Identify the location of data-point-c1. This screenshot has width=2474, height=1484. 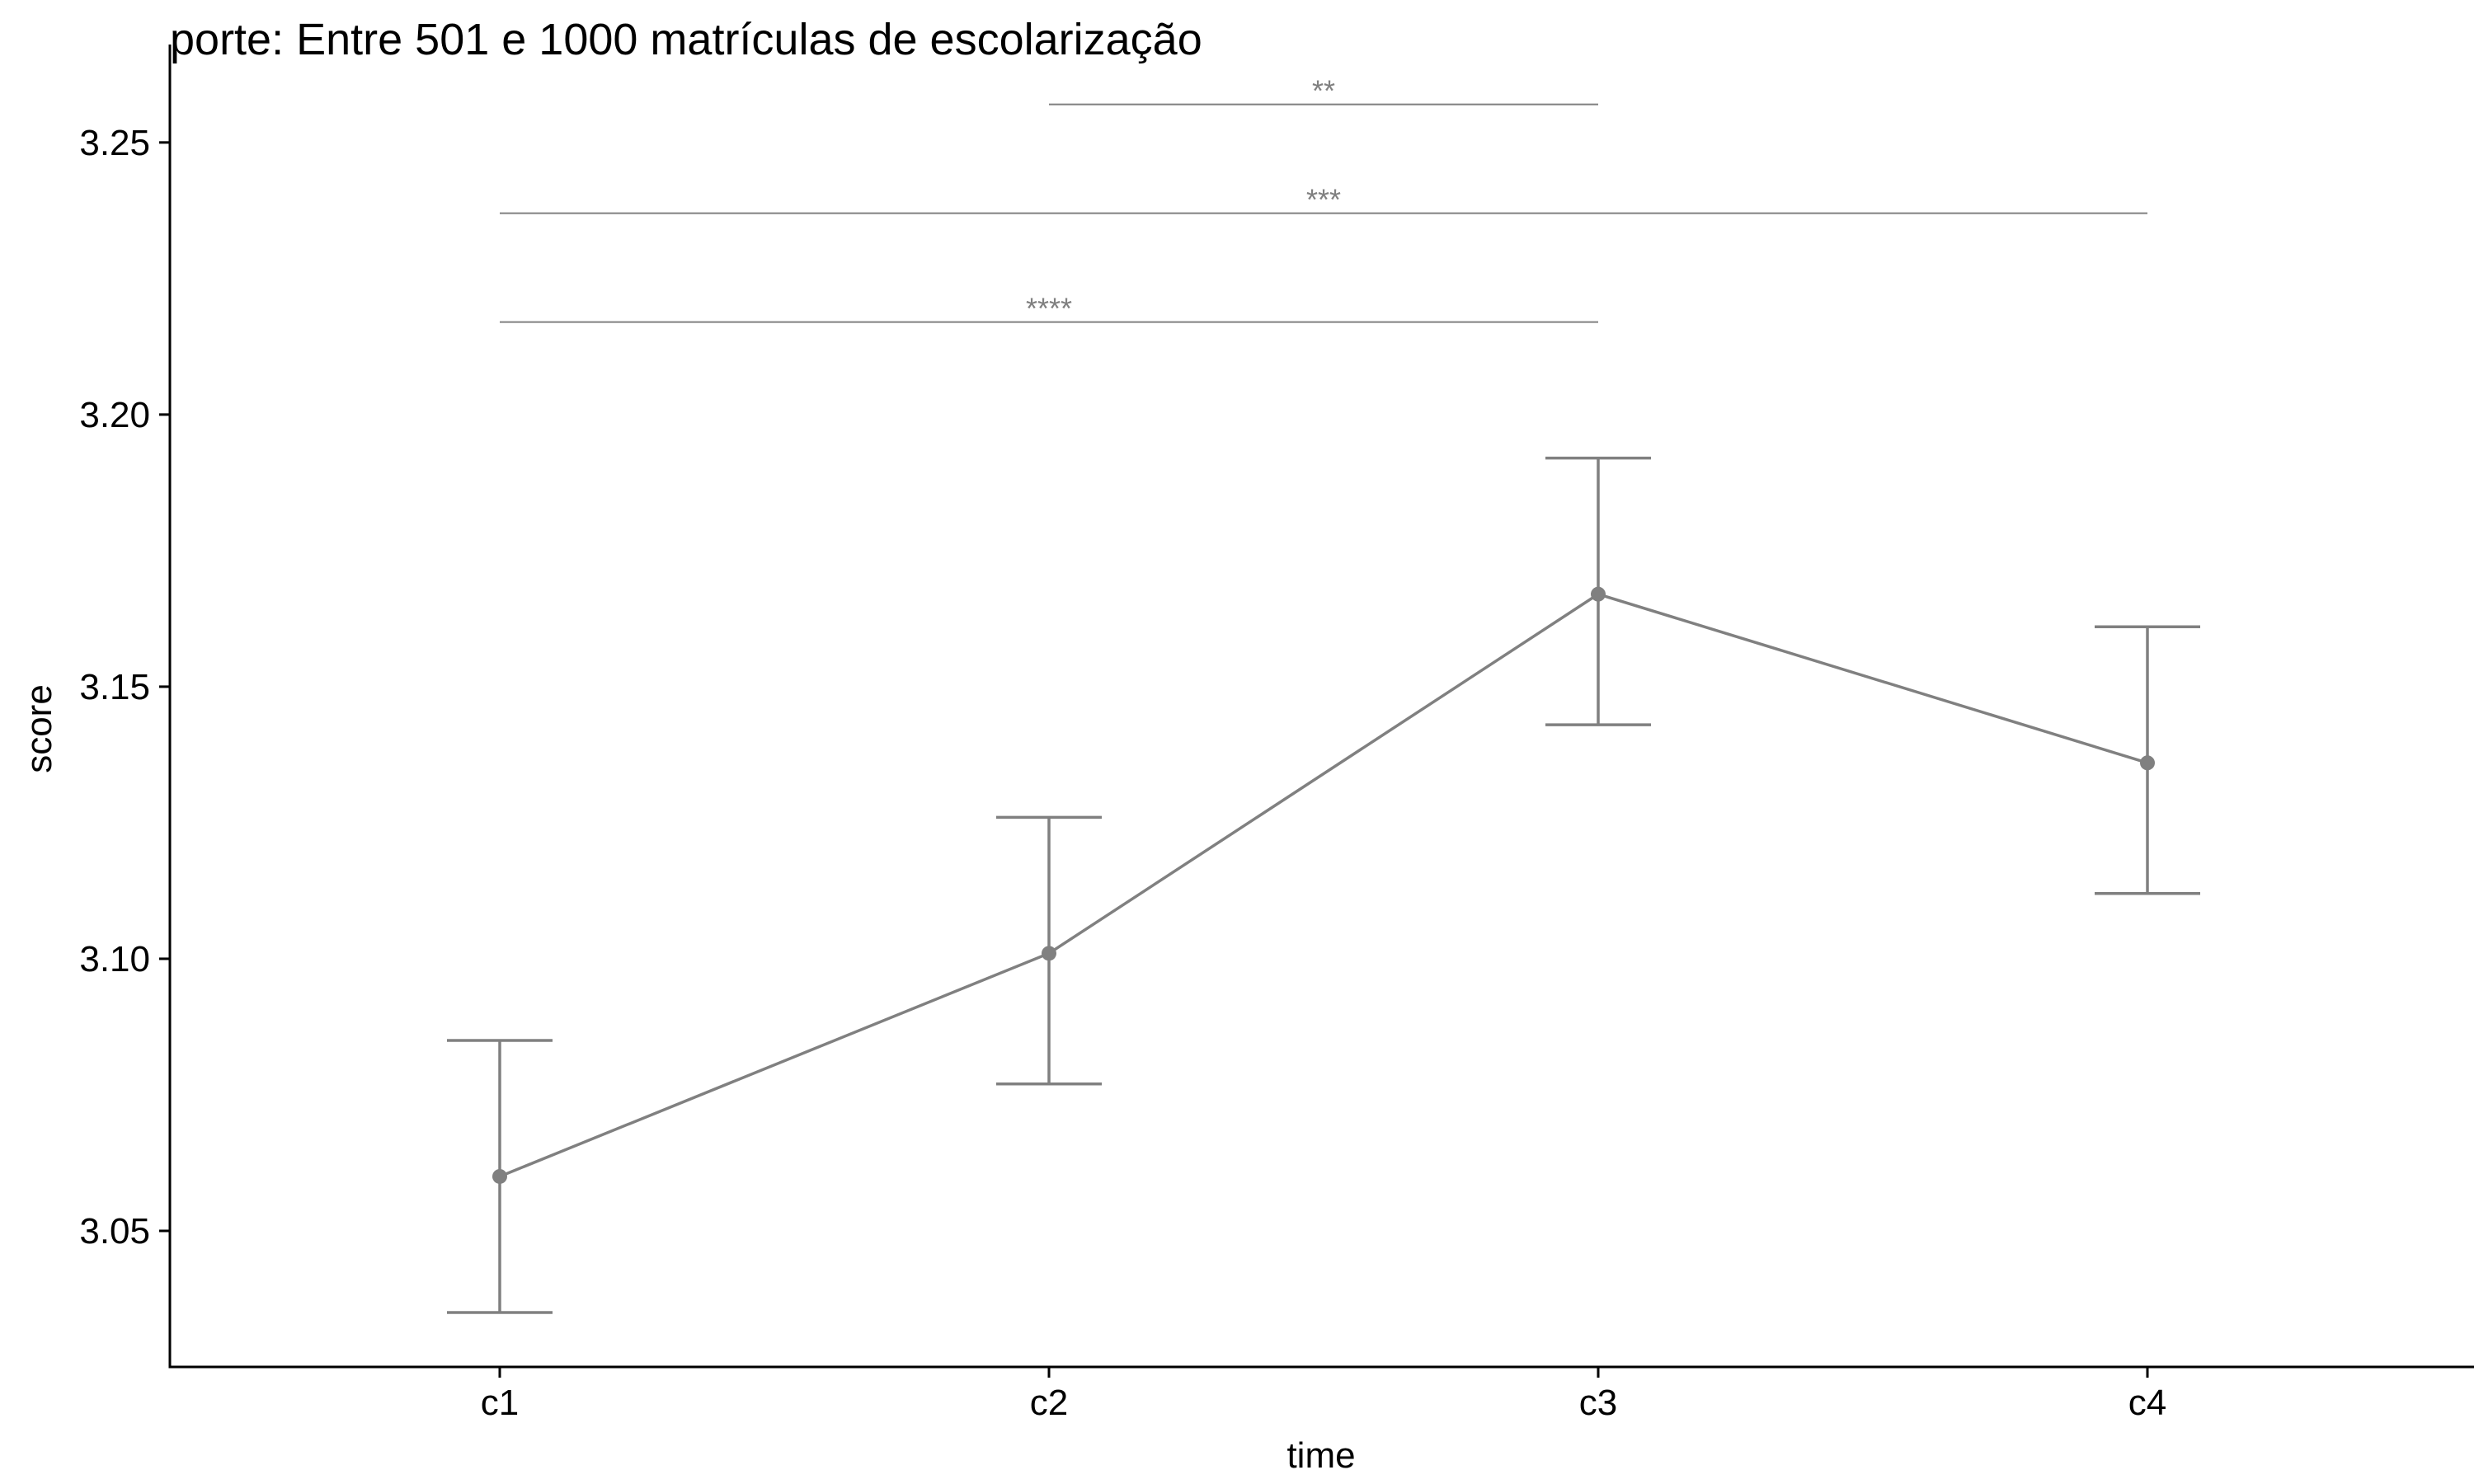
(499, 1176).